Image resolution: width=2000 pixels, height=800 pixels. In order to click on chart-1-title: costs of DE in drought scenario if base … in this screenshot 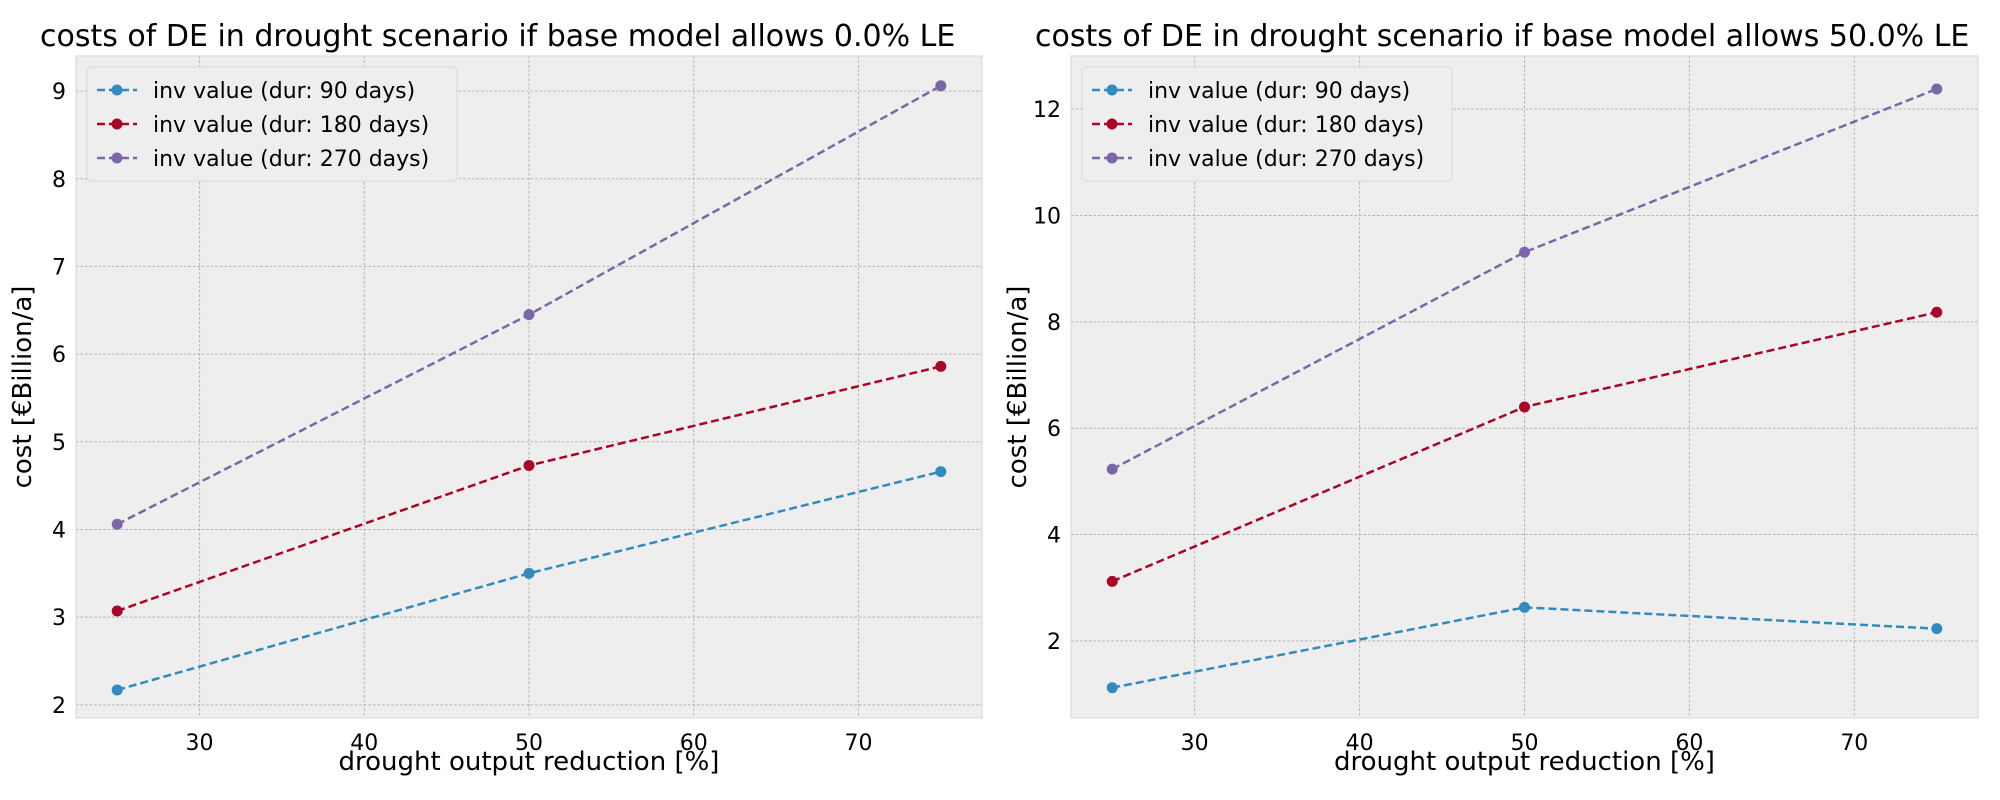, I will do `click(497, 36)`.